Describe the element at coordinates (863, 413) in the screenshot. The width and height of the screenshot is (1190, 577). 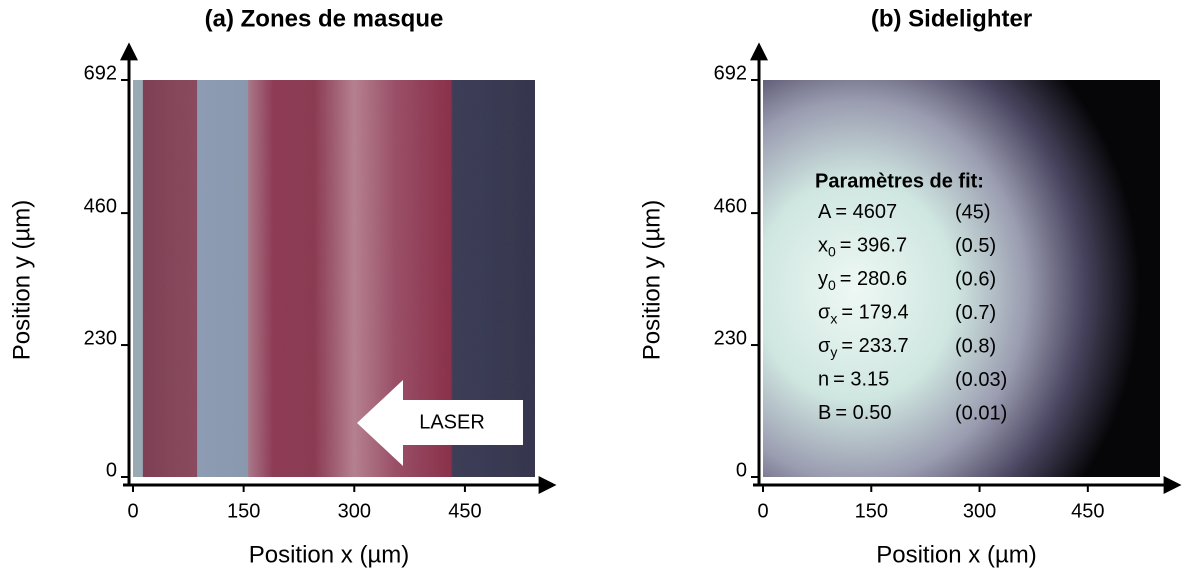
I see `fit-value: = 0.50` at that location.